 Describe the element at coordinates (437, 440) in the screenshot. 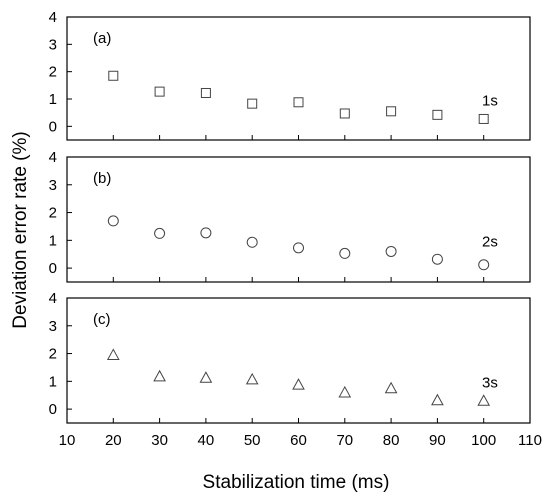

I see `x-tick-label: 90` at that location.